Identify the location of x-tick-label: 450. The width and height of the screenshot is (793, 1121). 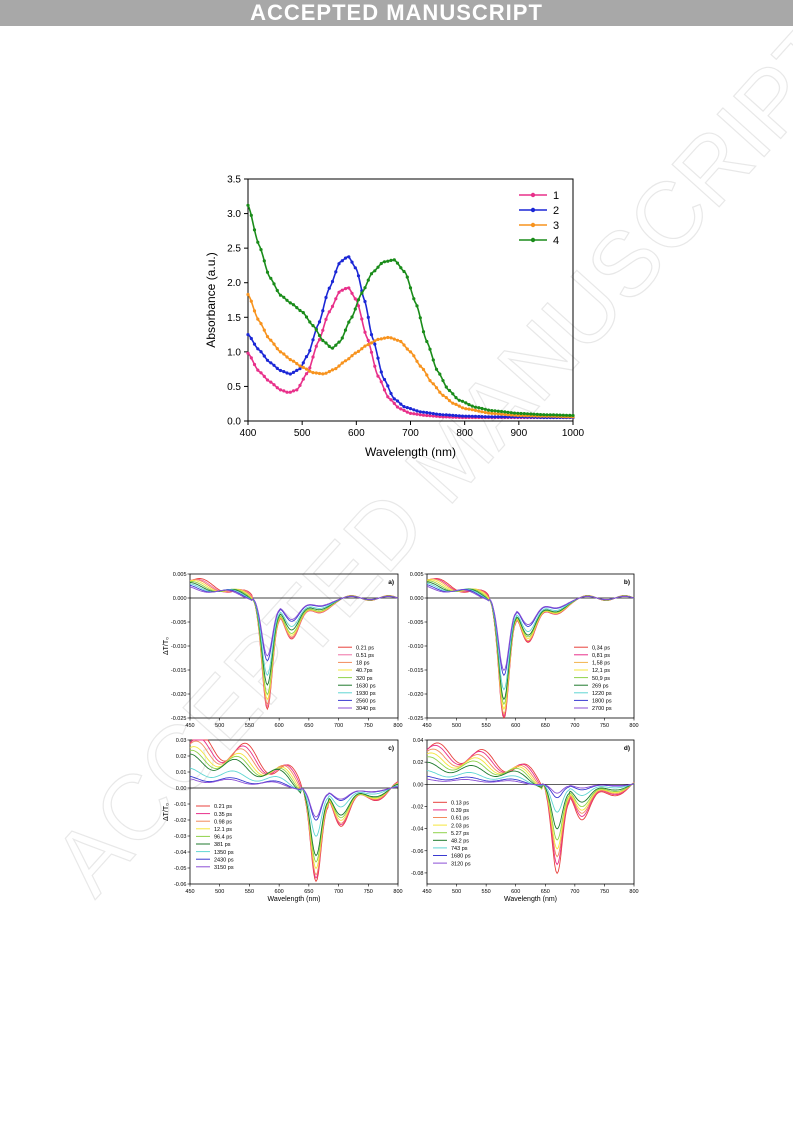
(189, 892).